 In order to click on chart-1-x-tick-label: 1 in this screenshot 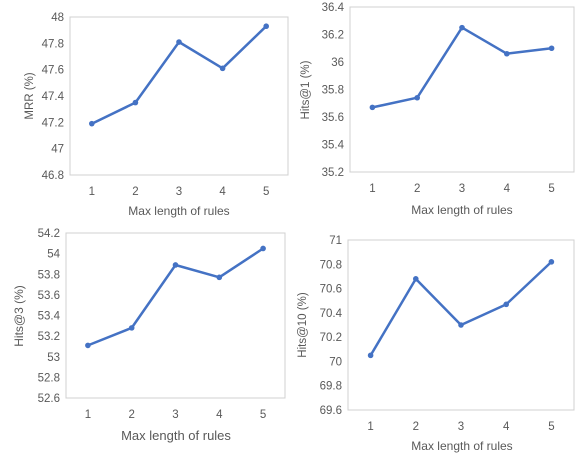, I will do `click(92, 192)`.